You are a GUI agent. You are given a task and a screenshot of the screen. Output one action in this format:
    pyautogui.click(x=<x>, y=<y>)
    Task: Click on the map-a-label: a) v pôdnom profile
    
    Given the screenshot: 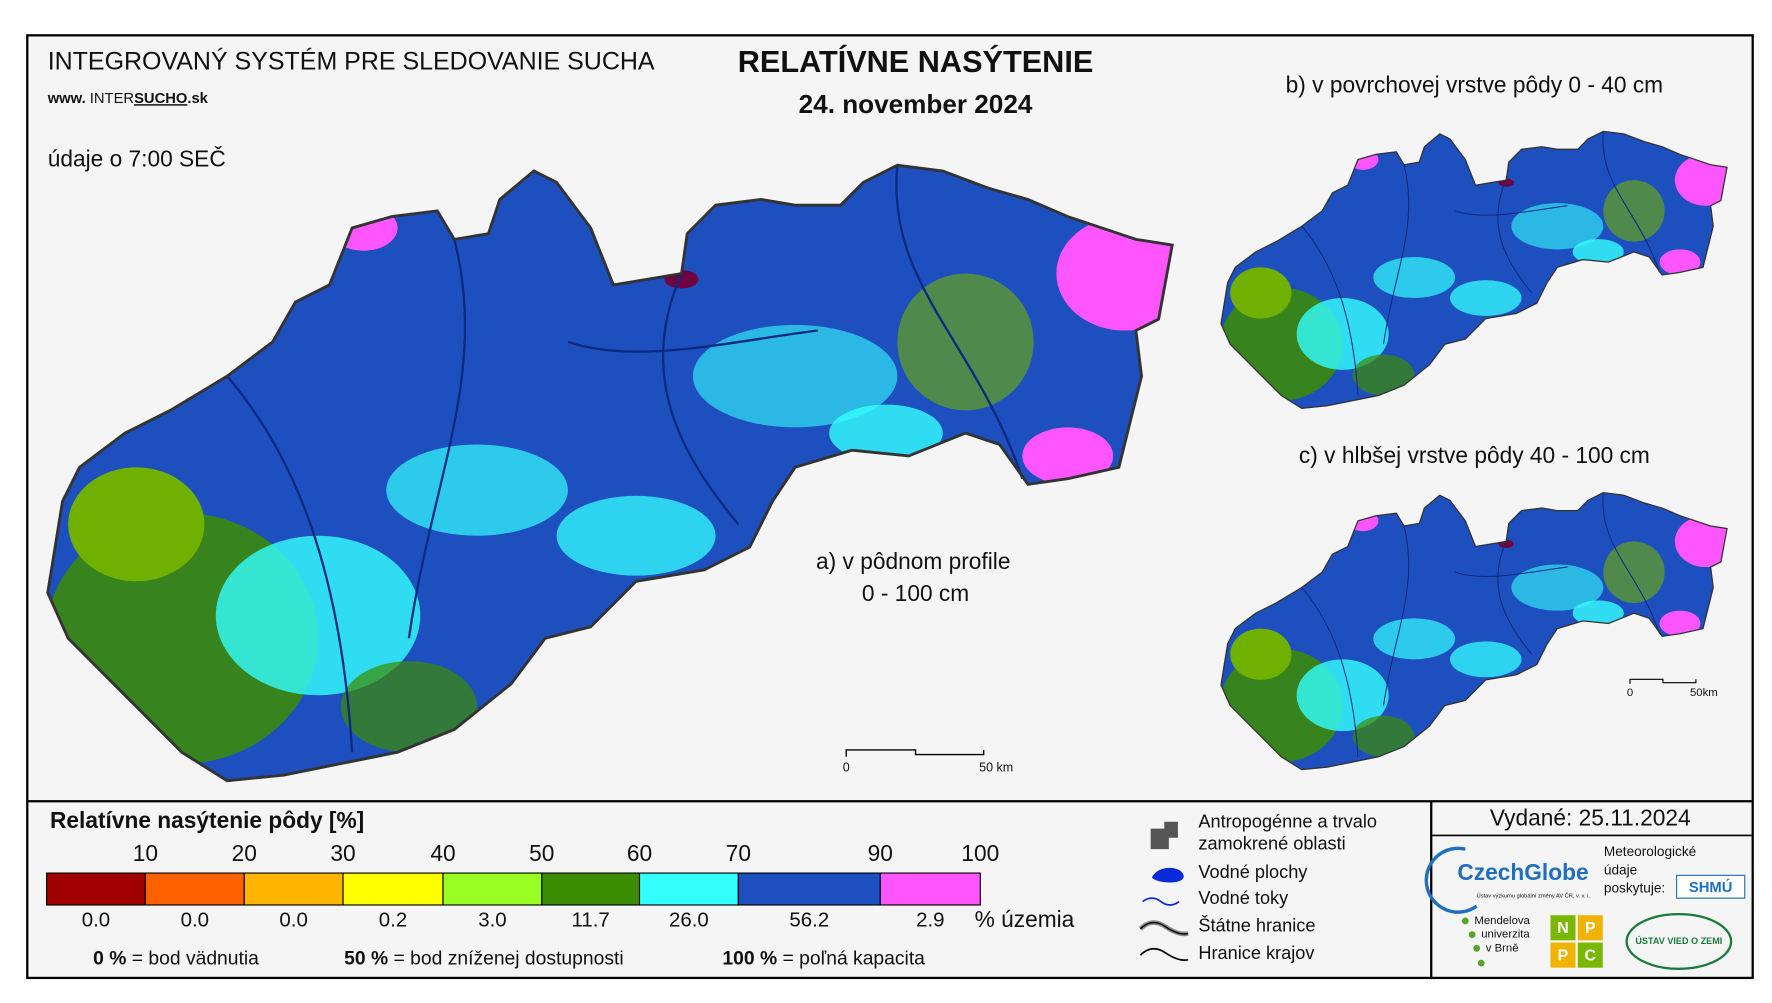 What is the action you would take?
    pyautogui.click(x=913, y=561)
    